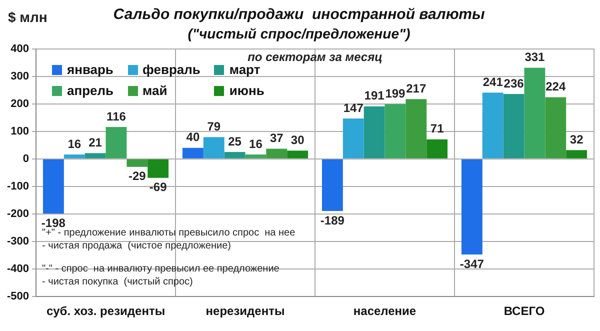 The height and width of the screenshot is (331, 600). Describe the element at coordinates (20, 104) in the screenshot. I see `y-tick-label: 200` at that location.